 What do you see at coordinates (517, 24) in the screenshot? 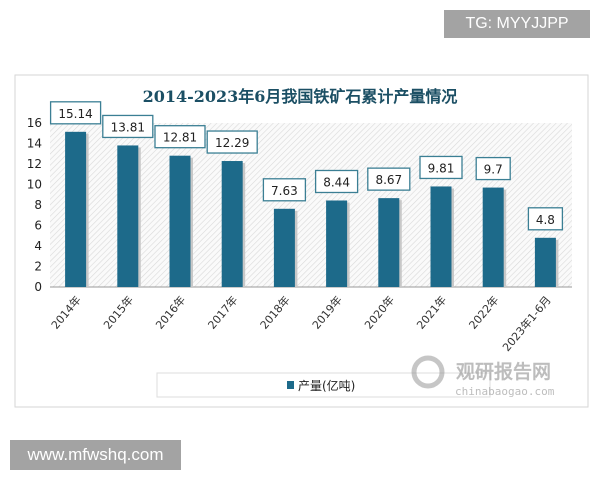
I see `tg-overlay: TG: MYYJJPP` at bounding box center [517, 24].